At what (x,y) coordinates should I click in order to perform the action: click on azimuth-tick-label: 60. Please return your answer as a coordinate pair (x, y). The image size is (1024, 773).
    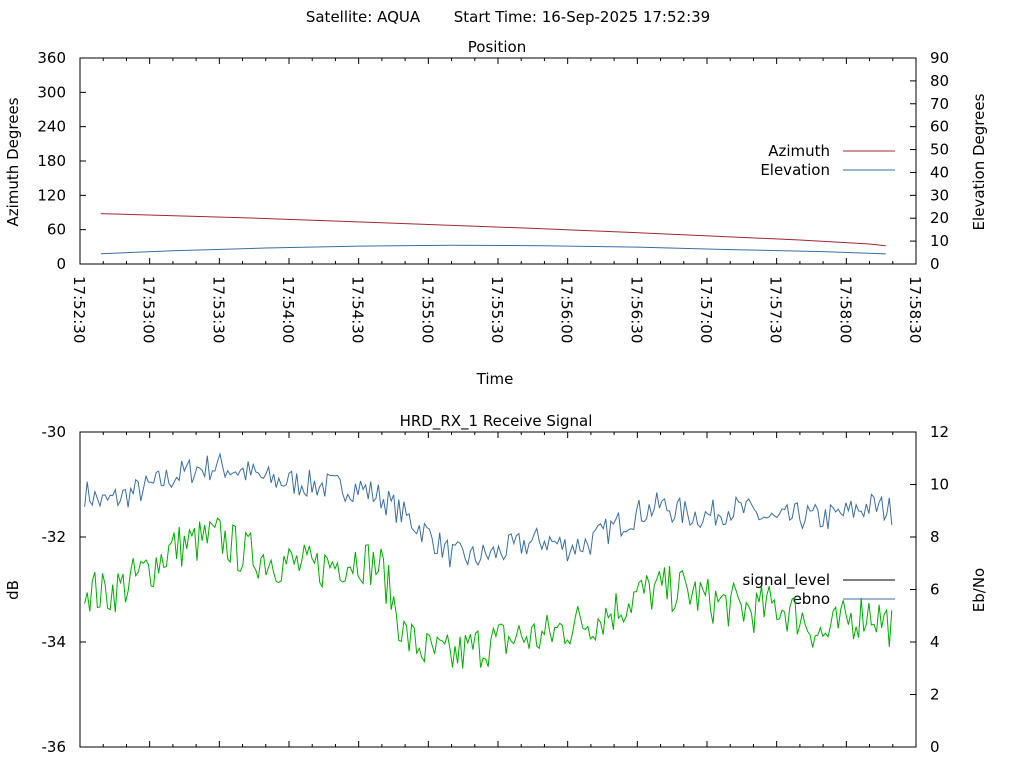
    Looking at the image, I should click on (56, 230).